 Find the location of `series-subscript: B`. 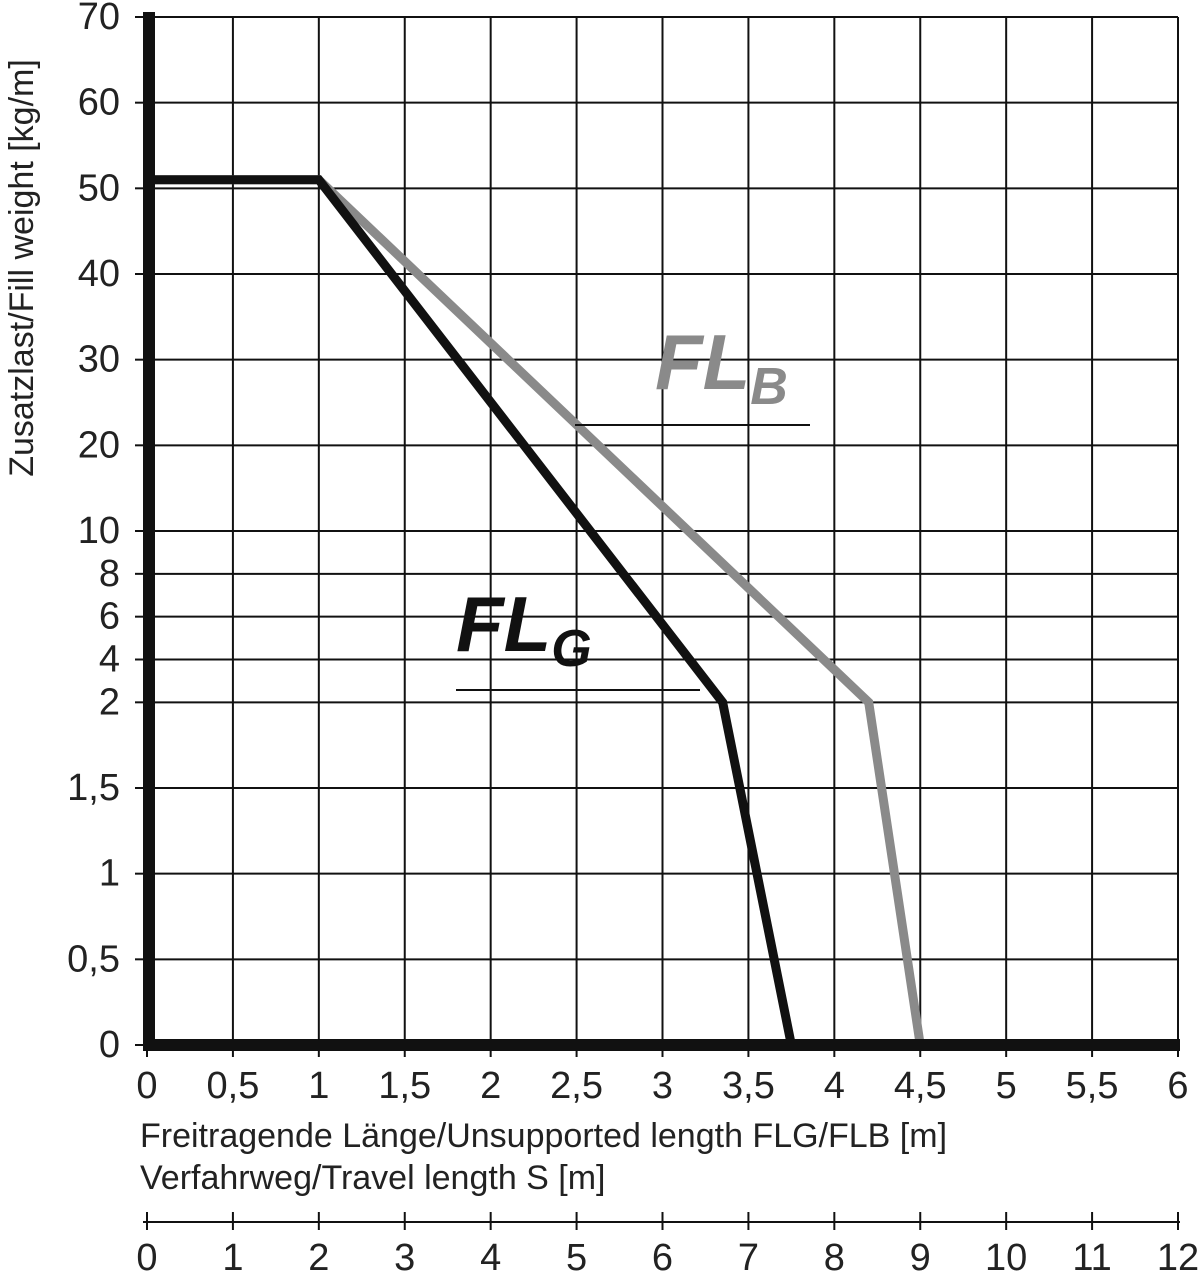

series-subscript: B is located at coordinates (769, 387).